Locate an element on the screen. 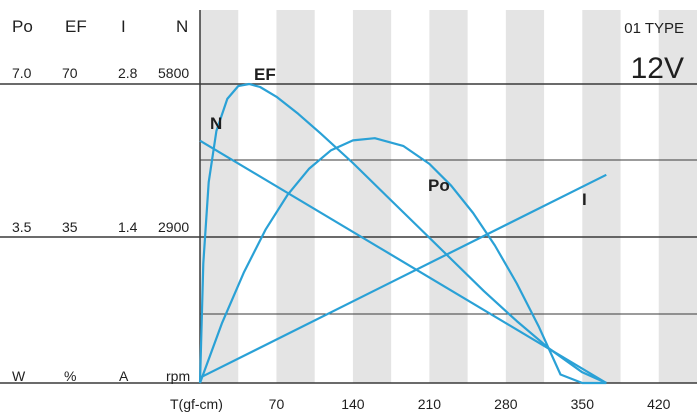 This screenshot has height=413, width=697. voltage-label: 12V is located at coordinates (657, 68).